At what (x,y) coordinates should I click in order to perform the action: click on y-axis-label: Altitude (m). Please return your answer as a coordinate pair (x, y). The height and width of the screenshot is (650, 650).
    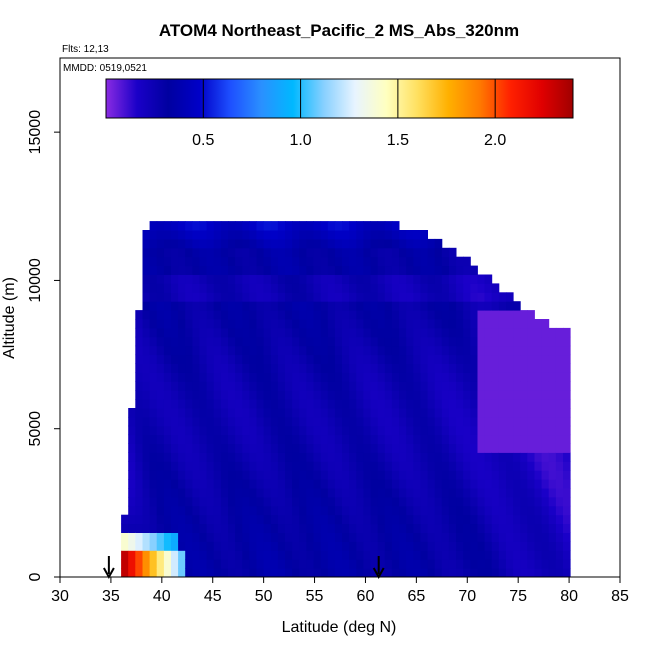
    Looking at the image, I should click on (9, 318).